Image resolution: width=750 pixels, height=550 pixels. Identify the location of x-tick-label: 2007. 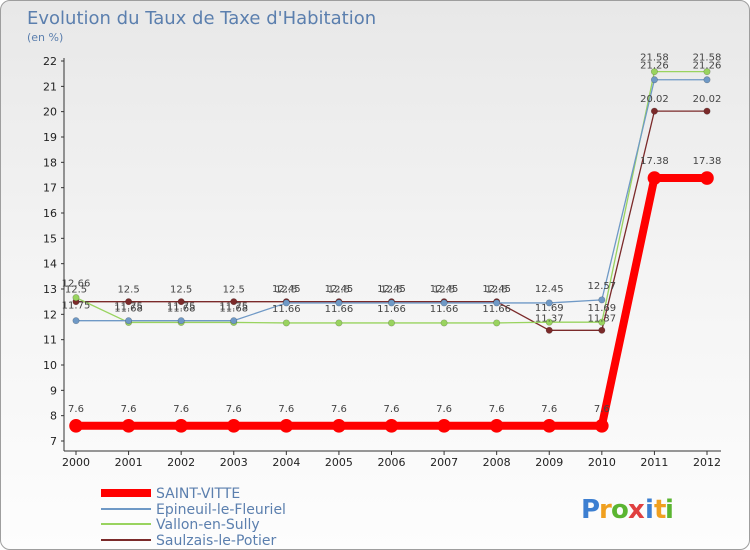
(444, 462).